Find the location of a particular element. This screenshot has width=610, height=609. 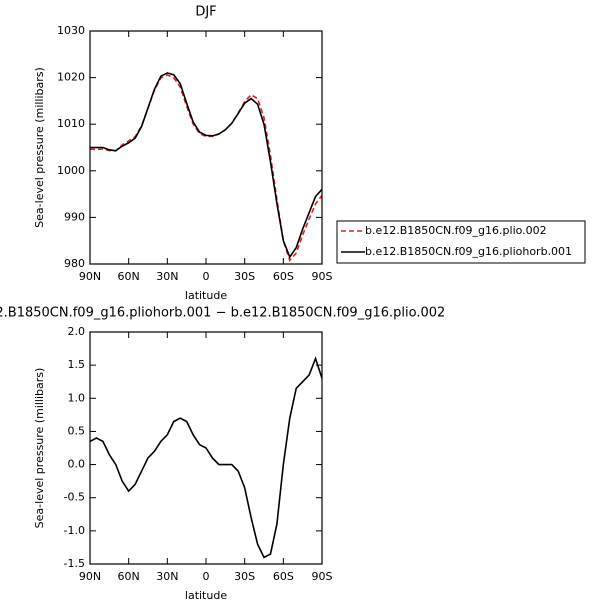

y-tick-label: 0.0 is located at coordinates (77, 464).